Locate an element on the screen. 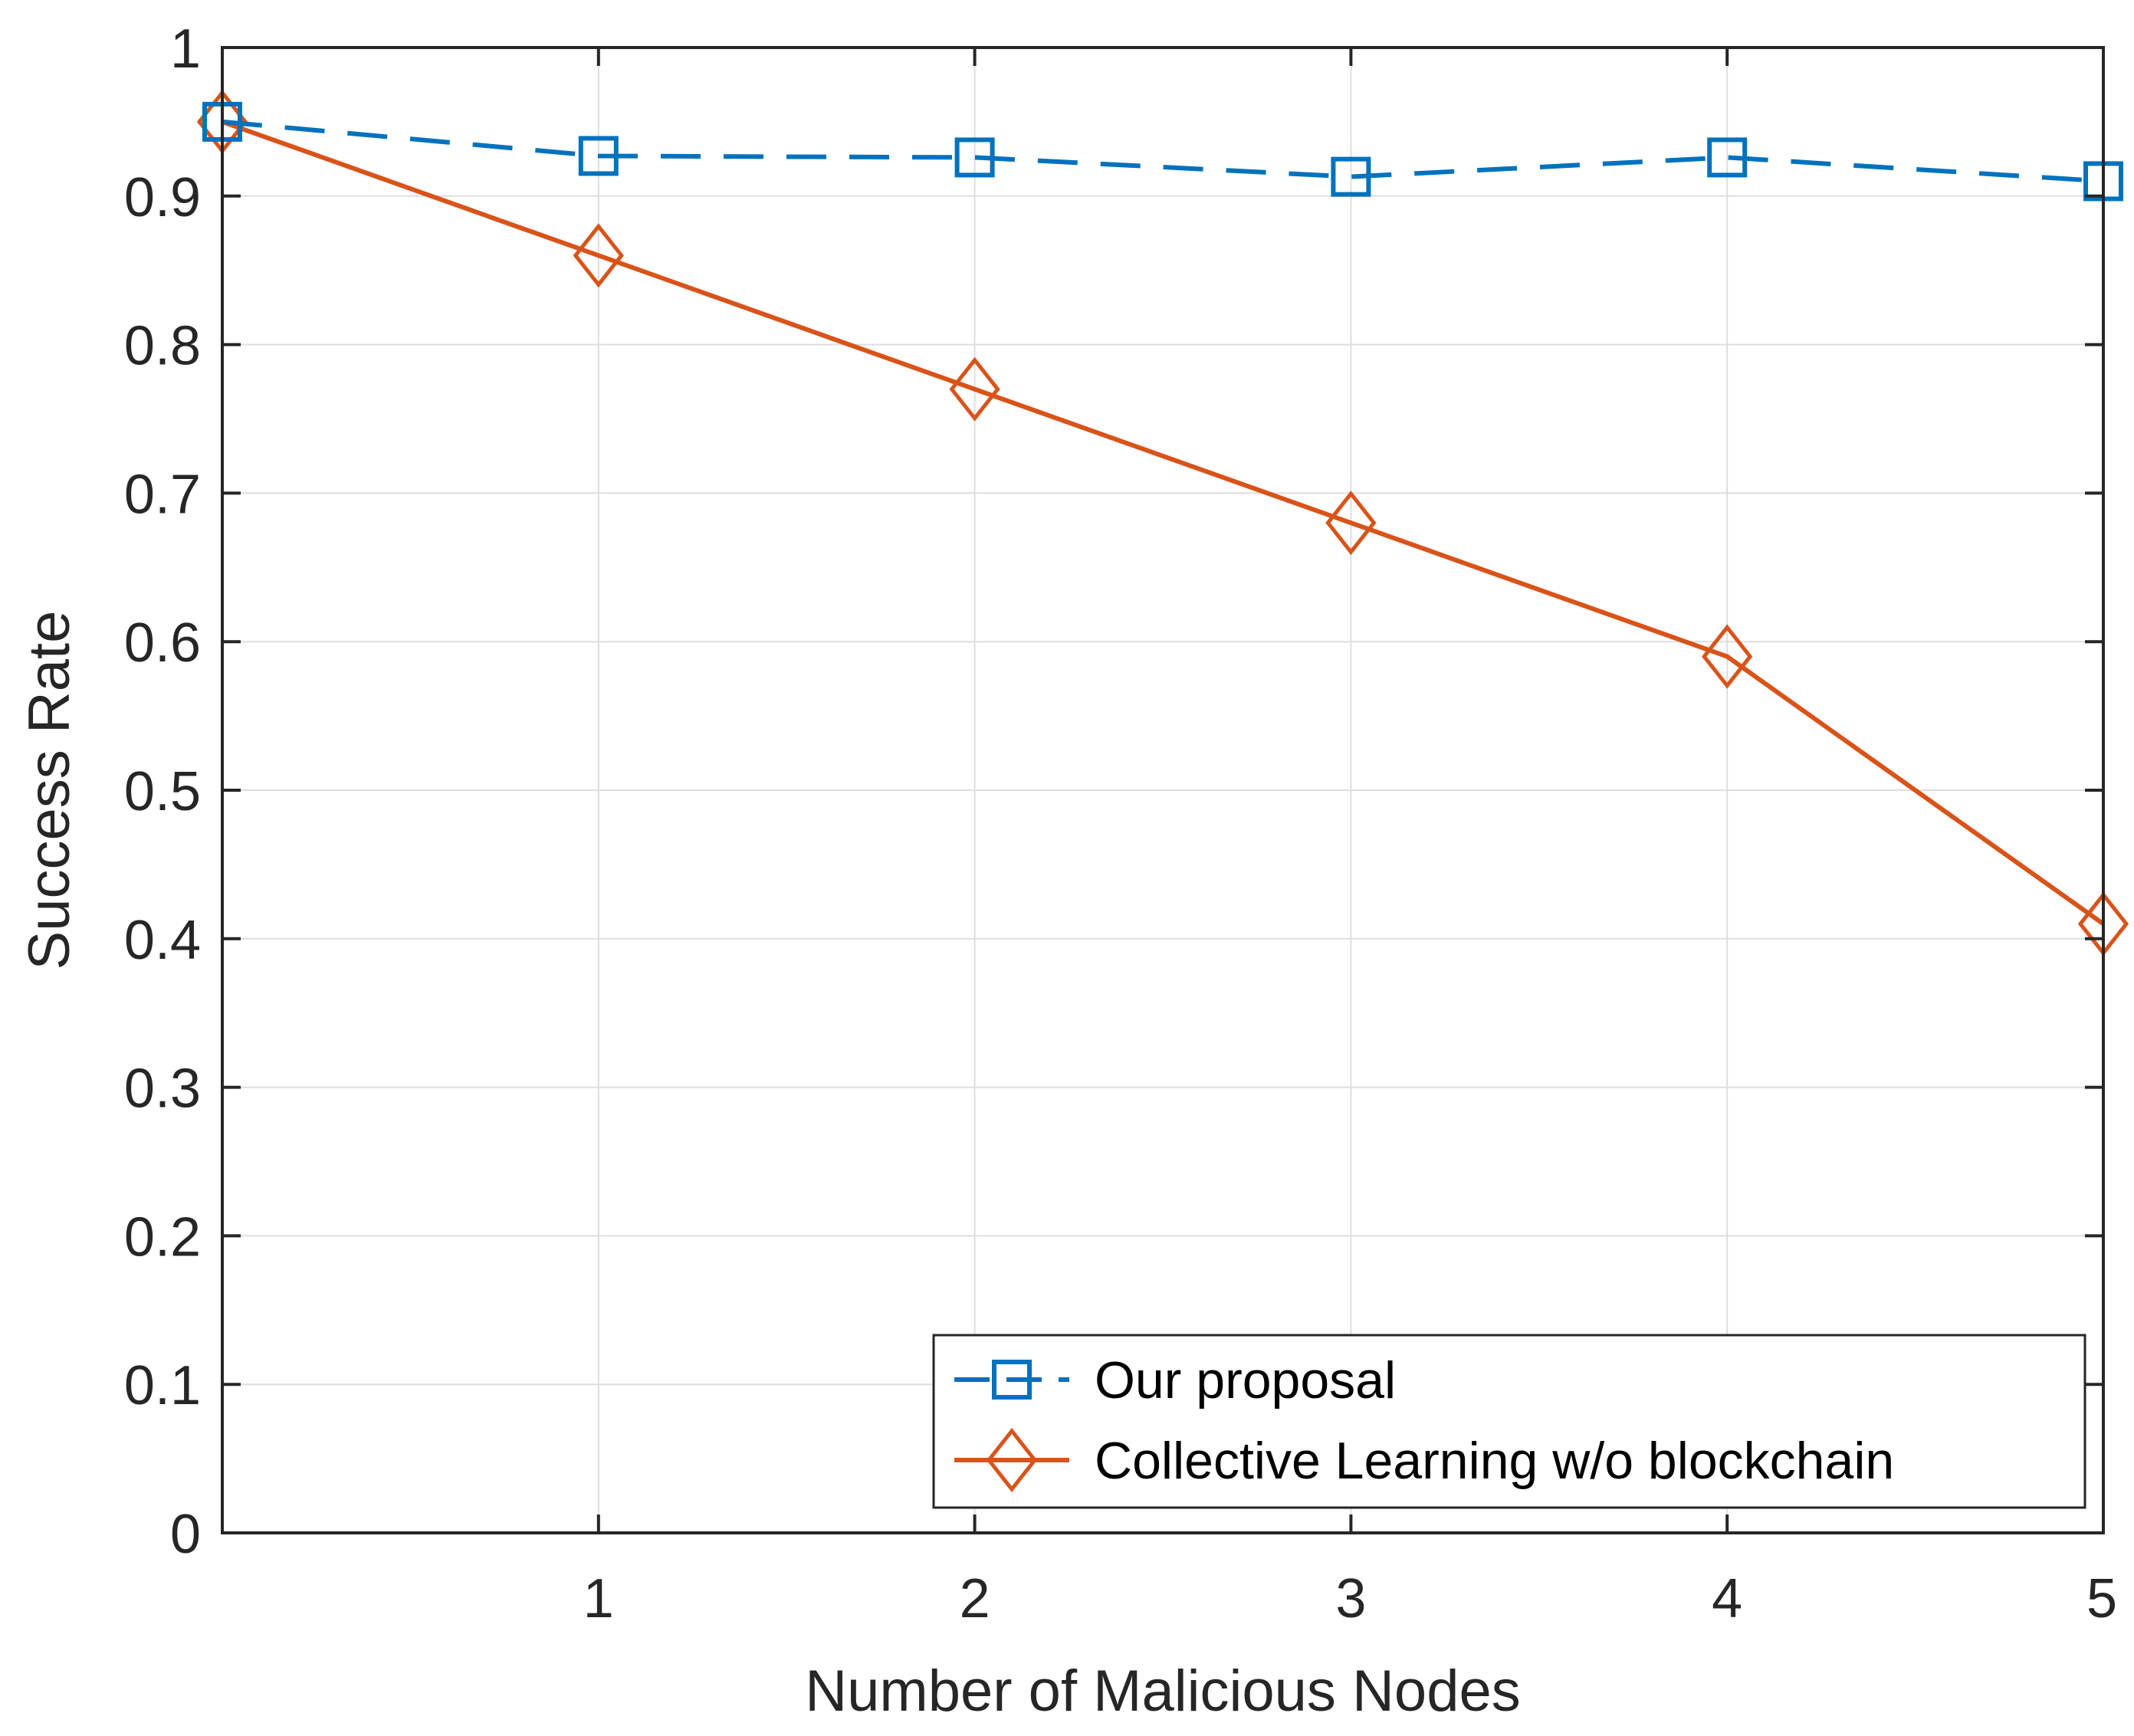 The image size is (2134, 1736). x-tick-label: 5 is located at coordinates (2101, 1598).